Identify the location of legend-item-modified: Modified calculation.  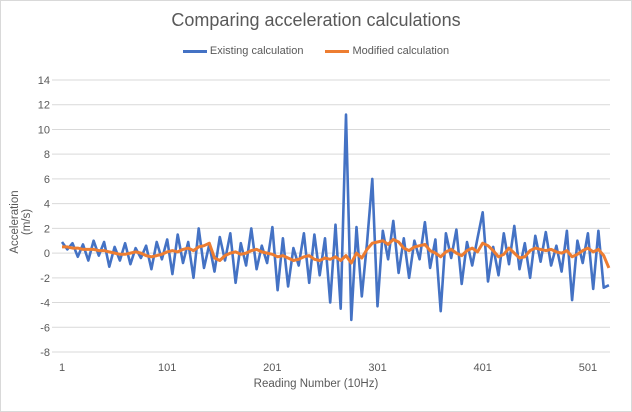
(387, 51).